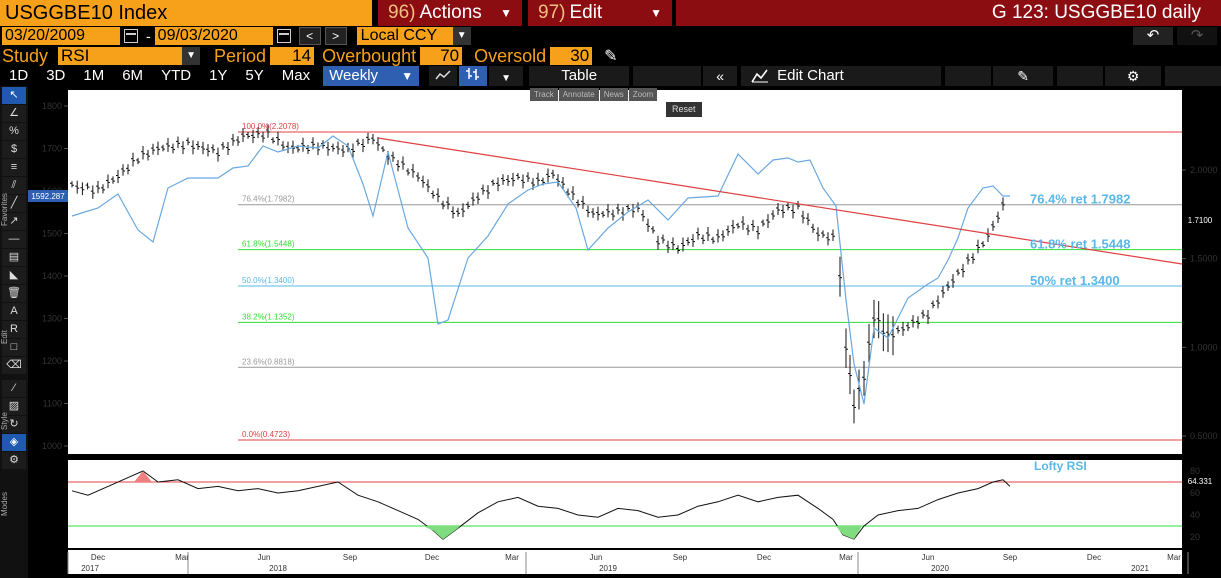  What do you see at coordinates (335, 36) in the screenshot?
I see `next-arrow-button: >` at bounding box center [335, 36].